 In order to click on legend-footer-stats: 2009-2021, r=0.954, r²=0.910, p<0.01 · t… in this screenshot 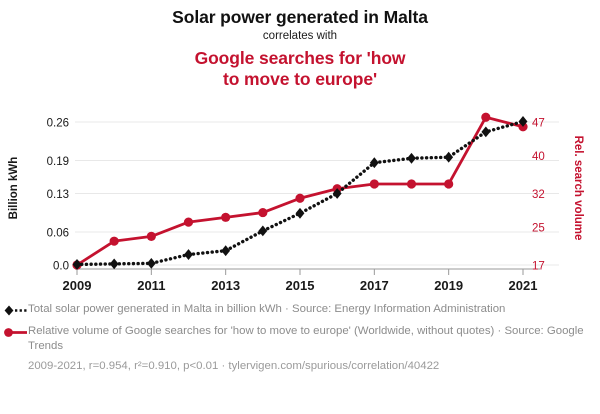, I will do `click(234, 366)`.